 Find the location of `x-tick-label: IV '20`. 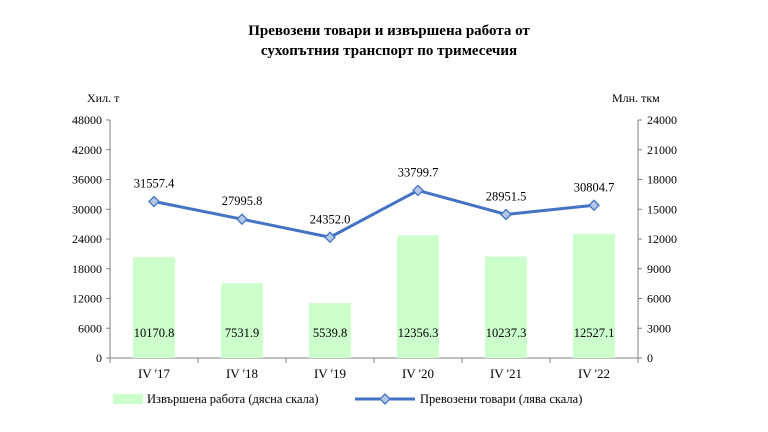

x-tick-label: IV '20 is located at coordinates (418, 373).